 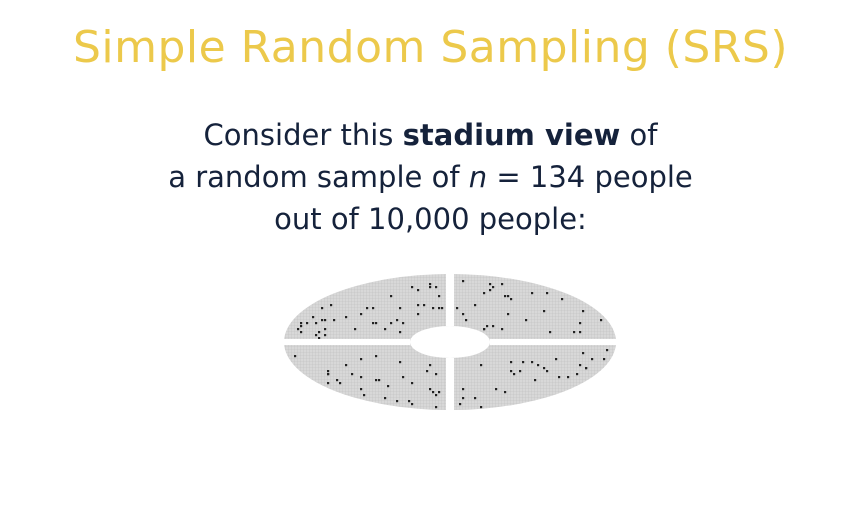 I want to click on body-line-2-prefix: a random sample of, so click(x=318, y=177).